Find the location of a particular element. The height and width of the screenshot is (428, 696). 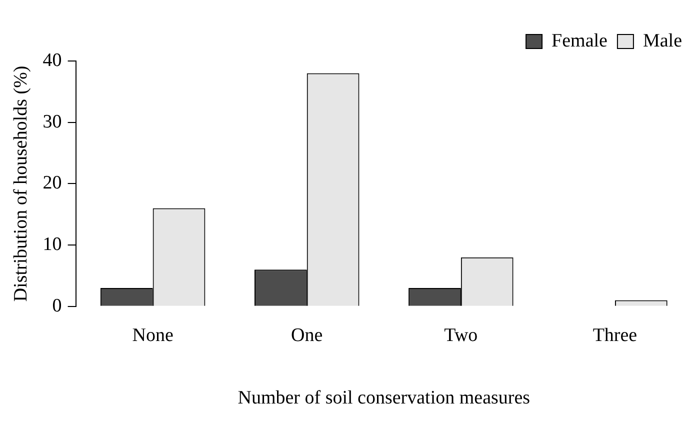

y-tick-label: 0 is located at coordinates (57, 305).